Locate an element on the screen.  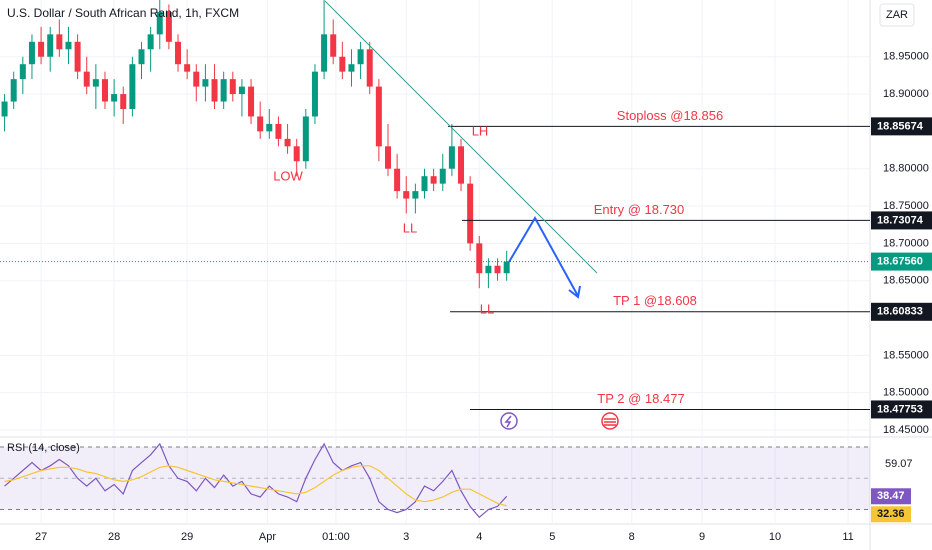
flag-icon is located at coordinates (610, 421).